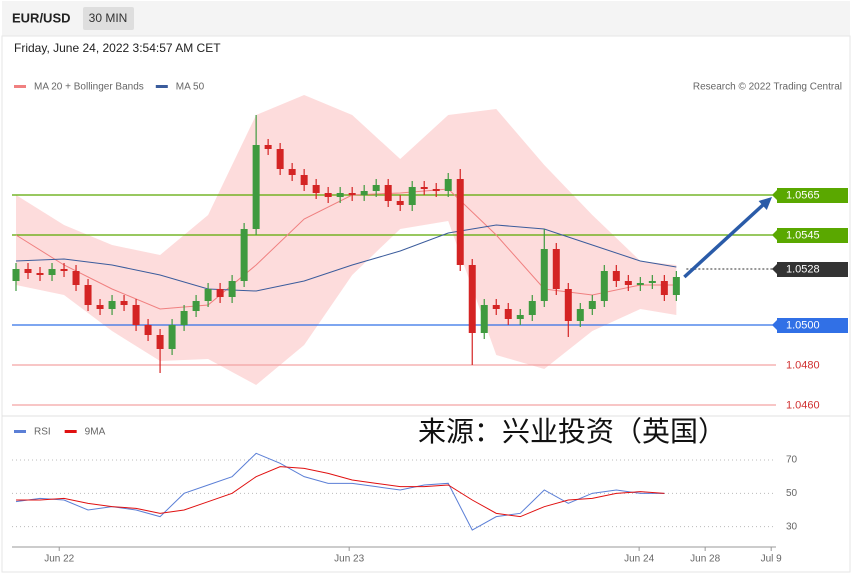 This screenshot has width=866, height=574. I want to click on x-tick-label: Jul 9, so click(772, 559).